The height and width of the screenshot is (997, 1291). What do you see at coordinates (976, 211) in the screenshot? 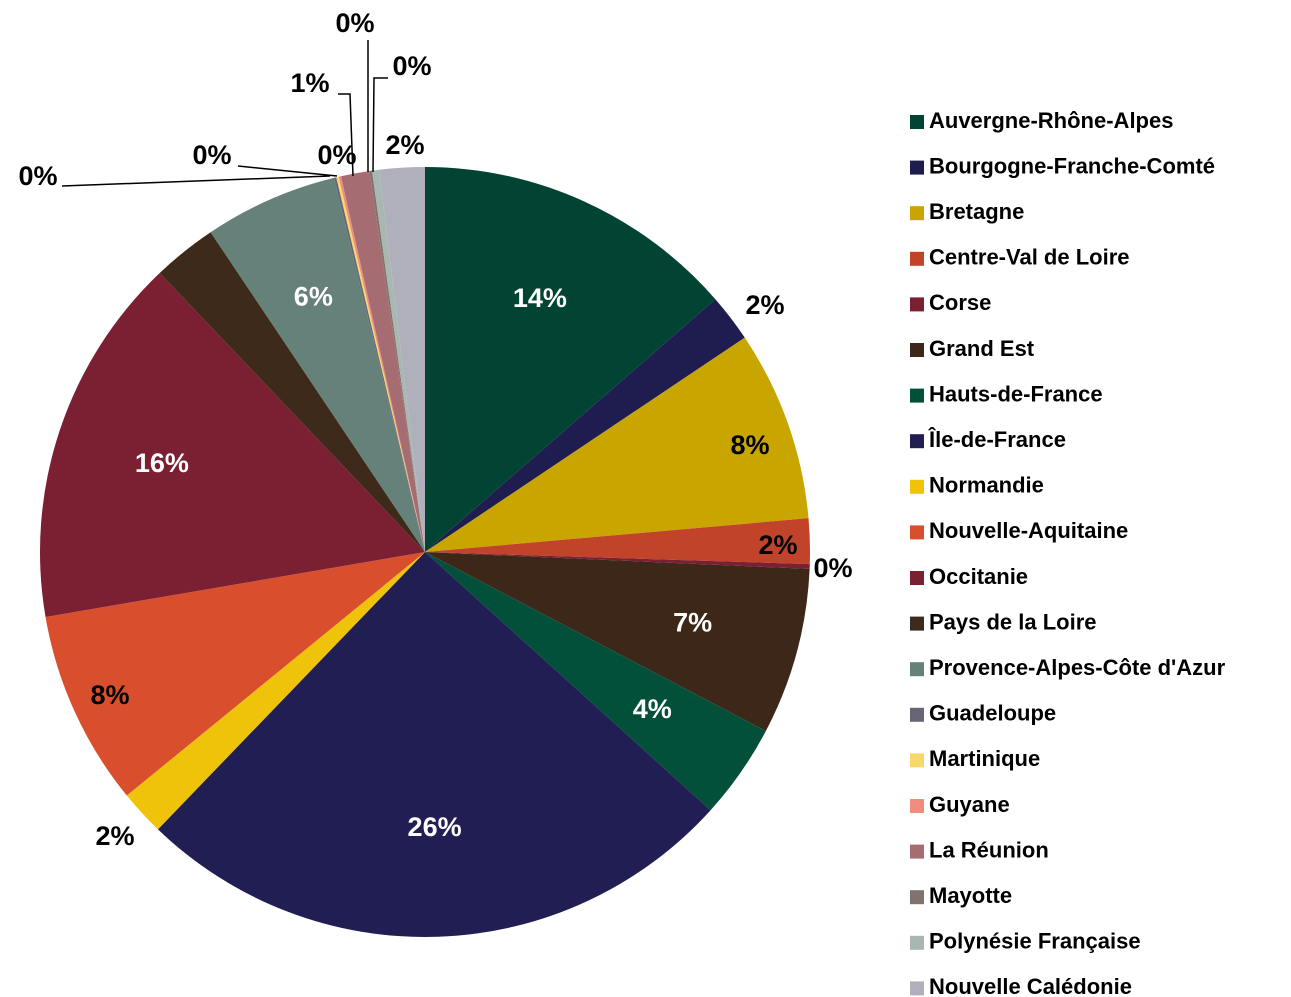
I see `legend-label: Bretagne` at bounding box center [976, 211].